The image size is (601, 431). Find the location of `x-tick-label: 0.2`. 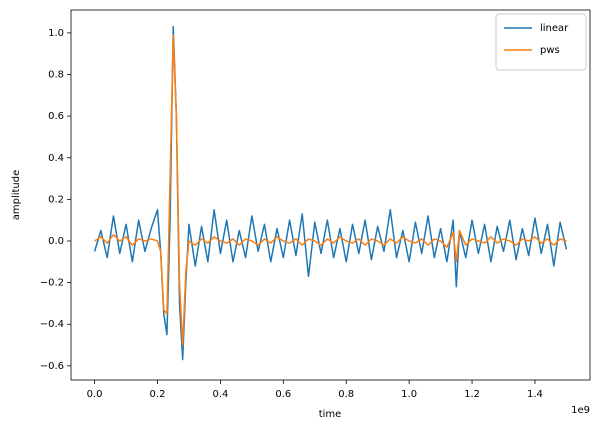

x-tick-label: 0.2 is located at coordinates (158, 394).